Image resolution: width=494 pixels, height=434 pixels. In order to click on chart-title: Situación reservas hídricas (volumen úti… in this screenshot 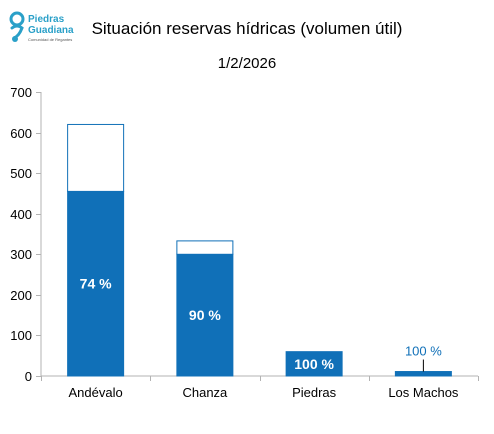, I will do `click(247, 28)`.